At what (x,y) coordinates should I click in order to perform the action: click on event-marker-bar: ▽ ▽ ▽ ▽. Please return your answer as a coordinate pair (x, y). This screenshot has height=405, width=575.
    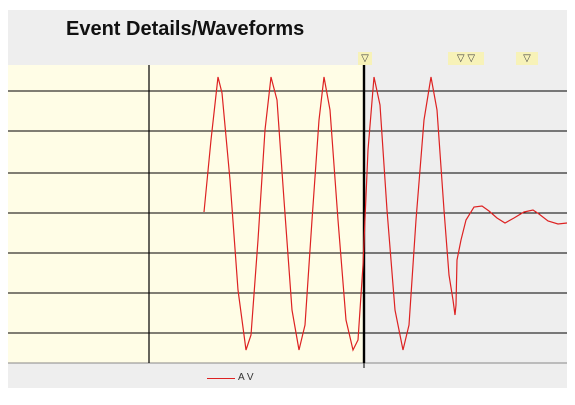
    Looking at the image, I should click on (287, 59).